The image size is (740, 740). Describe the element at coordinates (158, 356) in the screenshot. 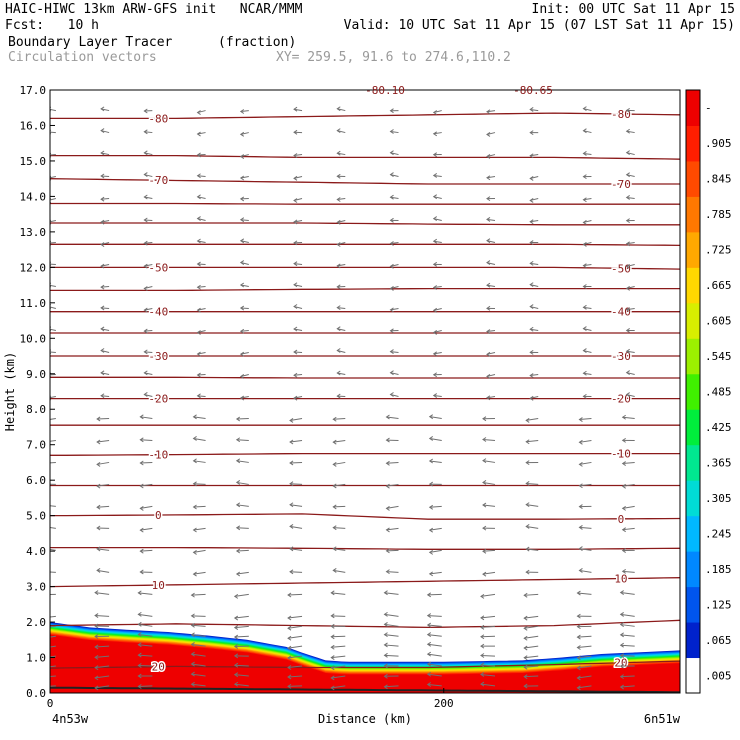

I see `contour-label: -30` at that location.